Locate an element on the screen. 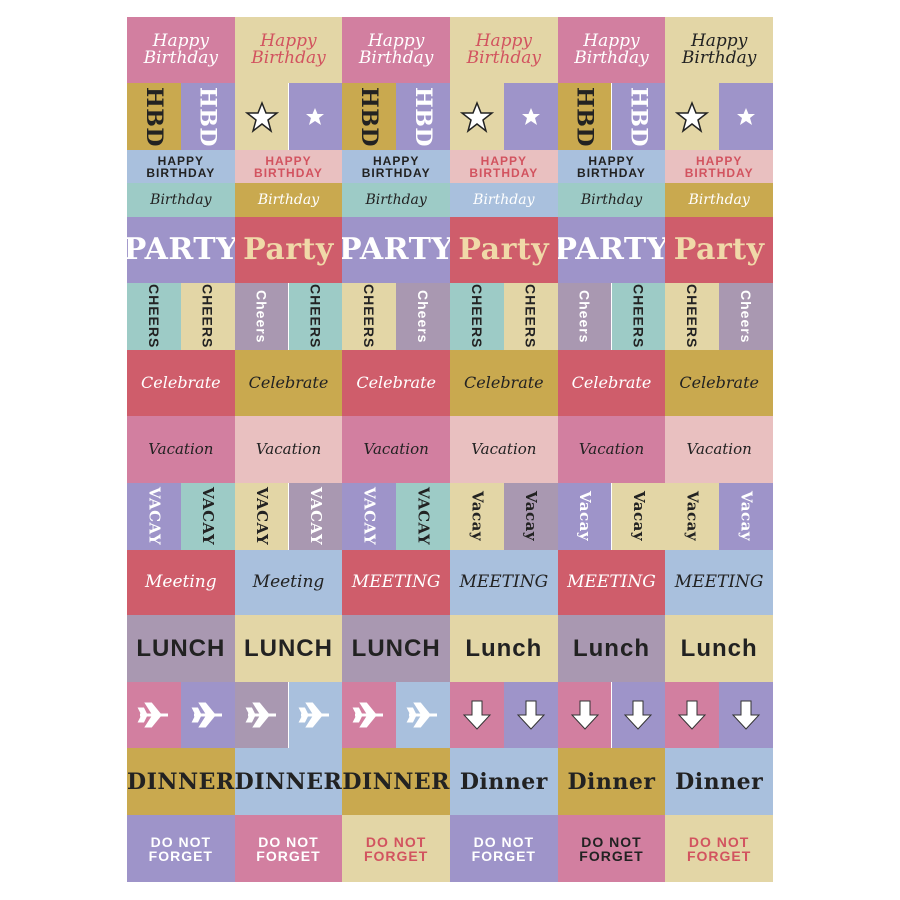  star-icon is located at coordinates (261, 116).